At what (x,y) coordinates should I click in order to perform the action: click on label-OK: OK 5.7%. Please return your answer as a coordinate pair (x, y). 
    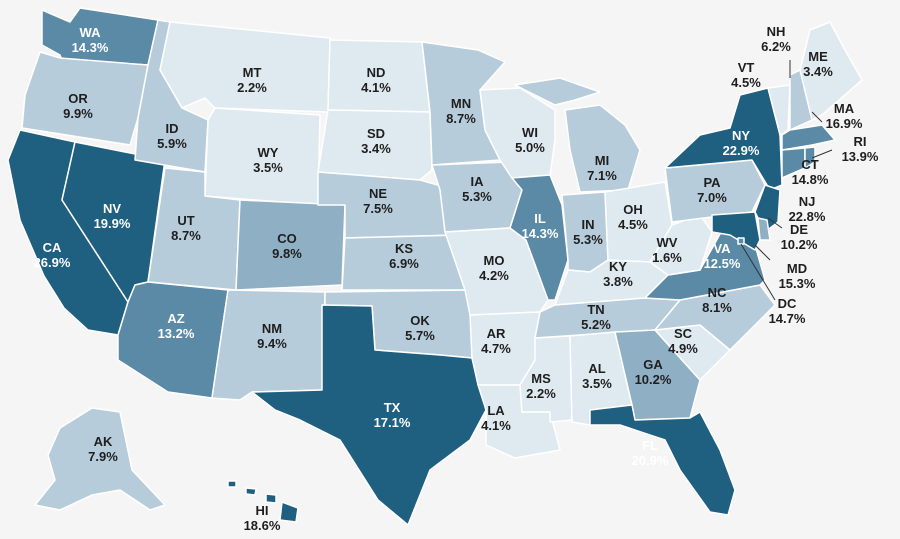
    Looking at the image, I should click on (420, 328).